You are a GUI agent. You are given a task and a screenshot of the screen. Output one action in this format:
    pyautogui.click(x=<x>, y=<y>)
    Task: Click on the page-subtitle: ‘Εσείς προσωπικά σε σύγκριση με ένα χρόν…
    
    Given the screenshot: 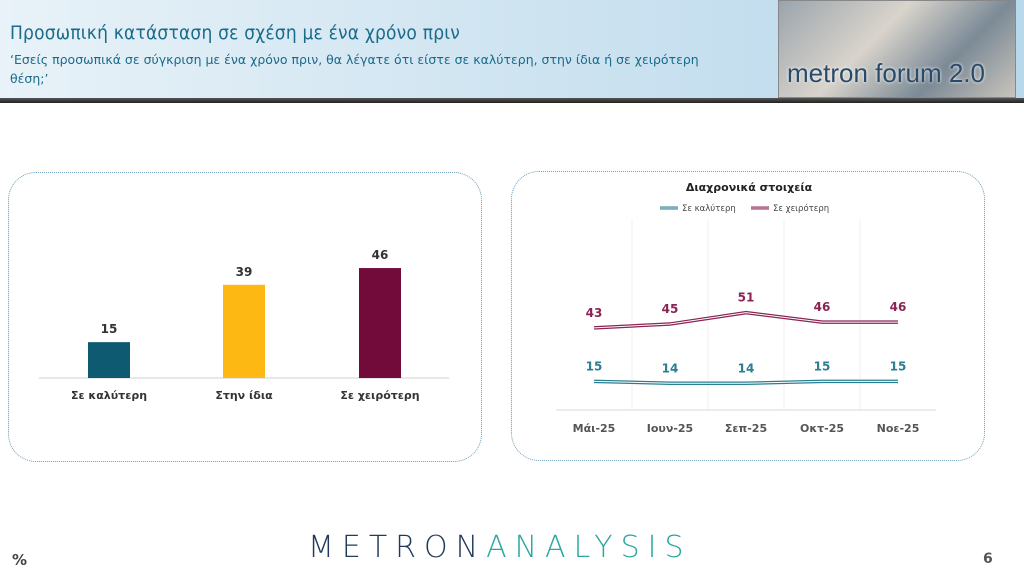 What is the action you would take?
    pyautogui.click(x=354, y=69)
    